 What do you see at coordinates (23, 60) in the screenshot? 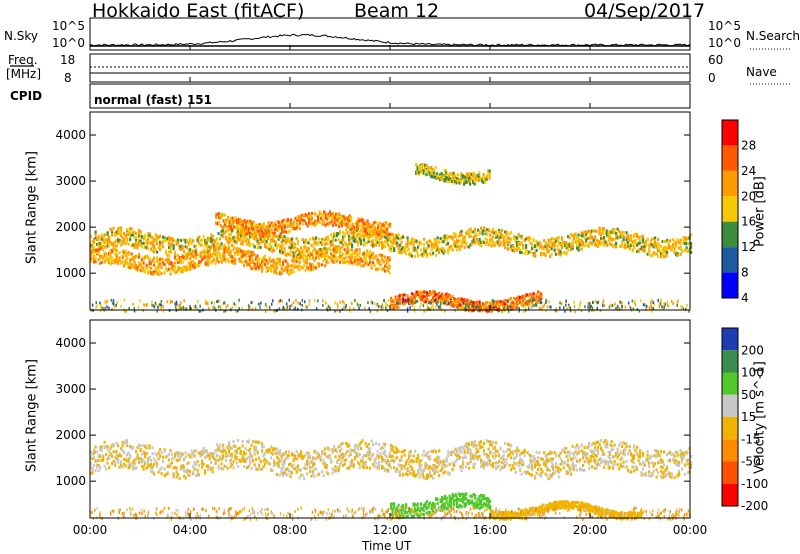
I see `freq-label: Freq.` at bounding box center [23, 60].